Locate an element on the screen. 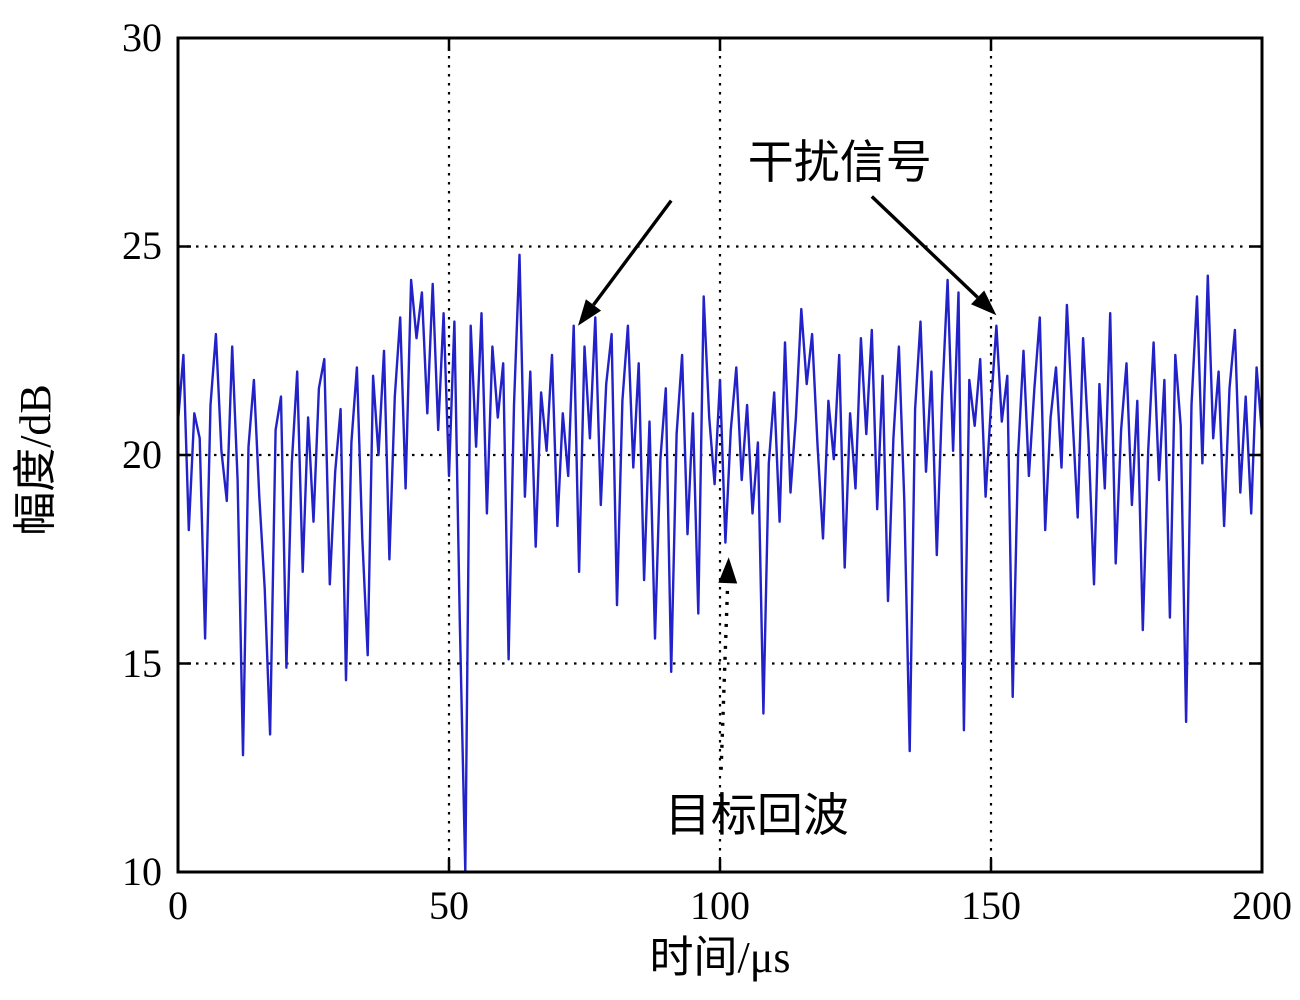 Image resolution: width=1300 pixels, height=1000 pixels. y-tick-label: 10 is located at coordinates (142, 871).